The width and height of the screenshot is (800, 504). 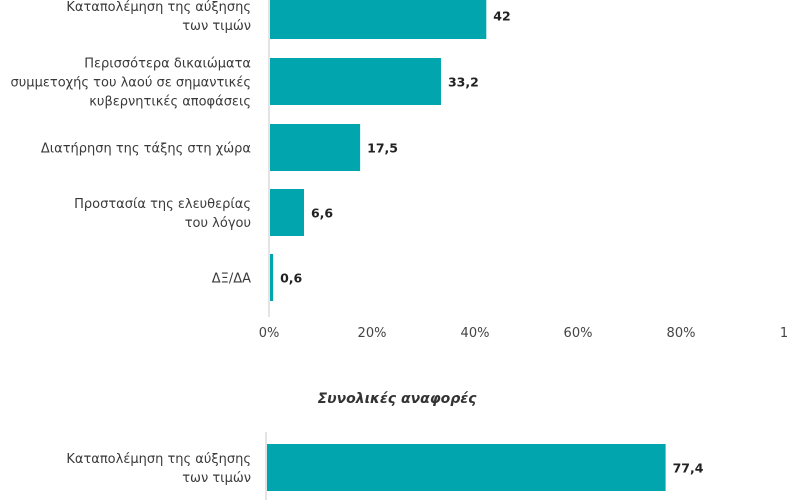 I want to click on x-tick-label: 0%, so click(x=269, y=333).